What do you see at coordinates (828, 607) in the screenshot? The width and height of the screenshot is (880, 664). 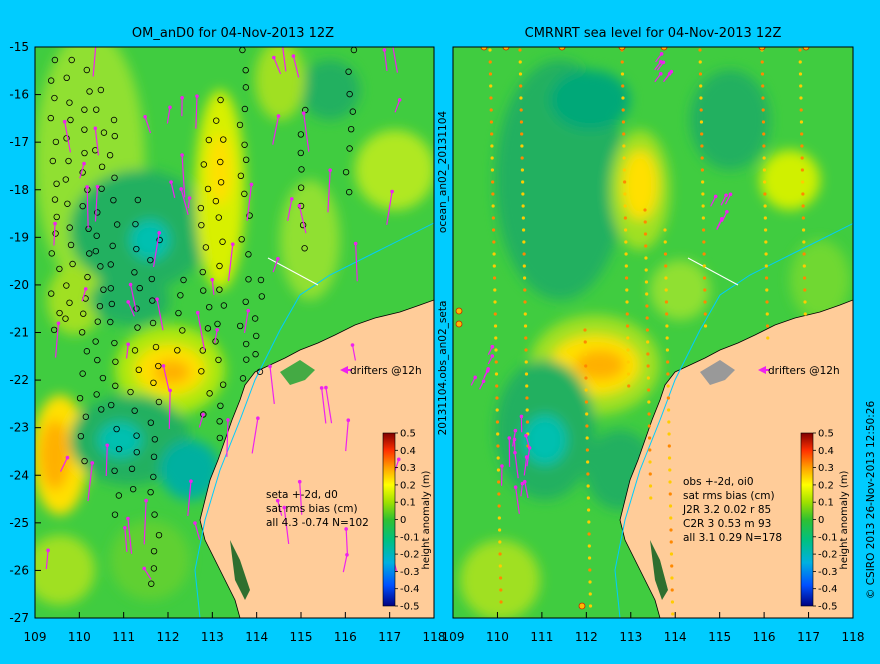 I see `colorbar-tick-label: -0.5` at bounding box center [828, 607].